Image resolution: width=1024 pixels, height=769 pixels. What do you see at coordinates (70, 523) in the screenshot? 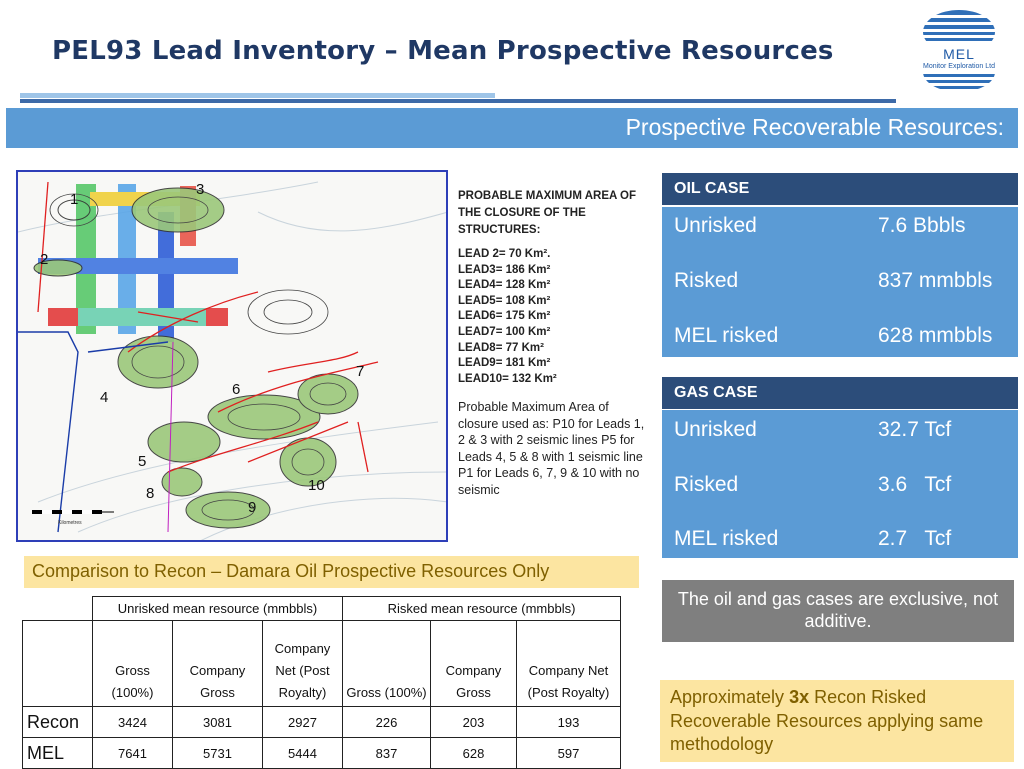
I see `scale-label: Kilometres` at bounding box center [70, 523].